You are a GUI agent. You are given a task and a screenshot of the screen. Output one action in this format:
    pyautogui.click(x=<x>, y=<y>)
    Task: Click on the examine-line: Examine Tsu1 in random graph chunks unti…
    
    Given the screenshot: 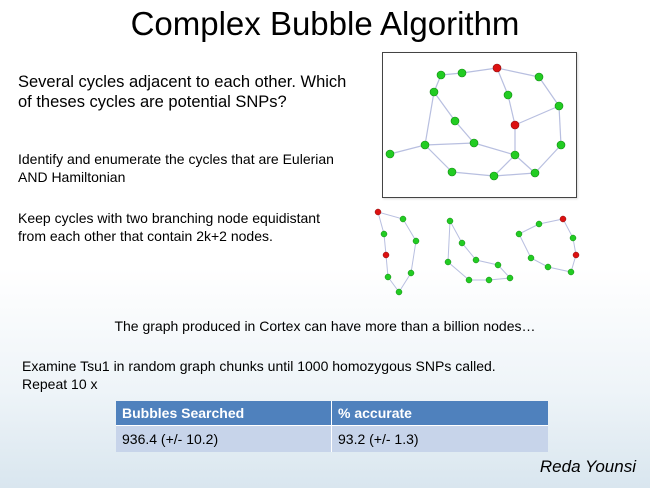 What is the action you would take?
    pyautogui.click(x=259, y=366)
    